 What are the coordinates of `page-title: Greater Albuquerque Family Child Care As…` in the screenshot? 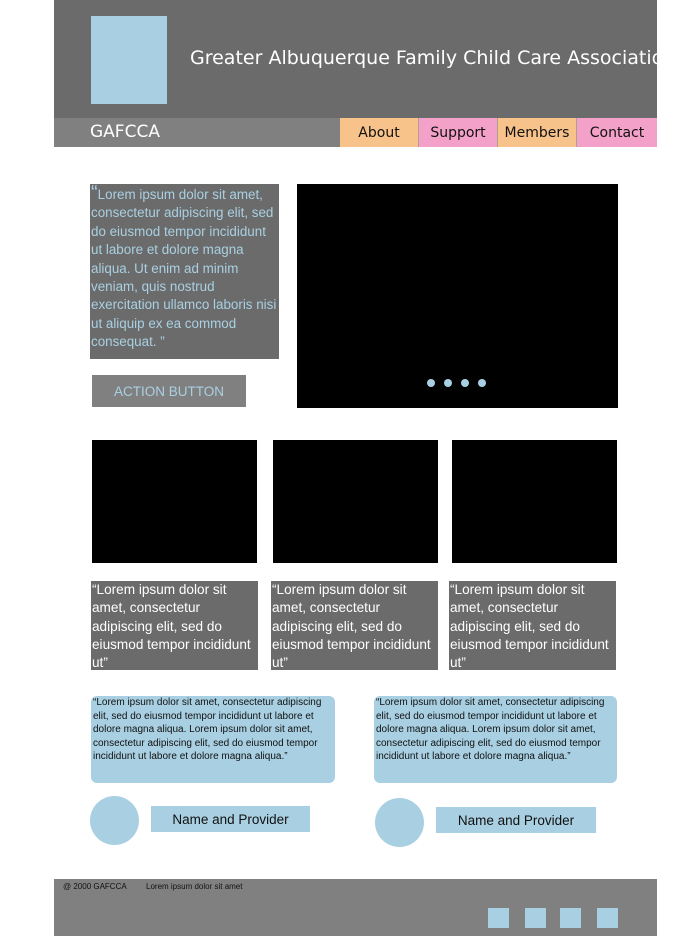 It's located at (433, 58).